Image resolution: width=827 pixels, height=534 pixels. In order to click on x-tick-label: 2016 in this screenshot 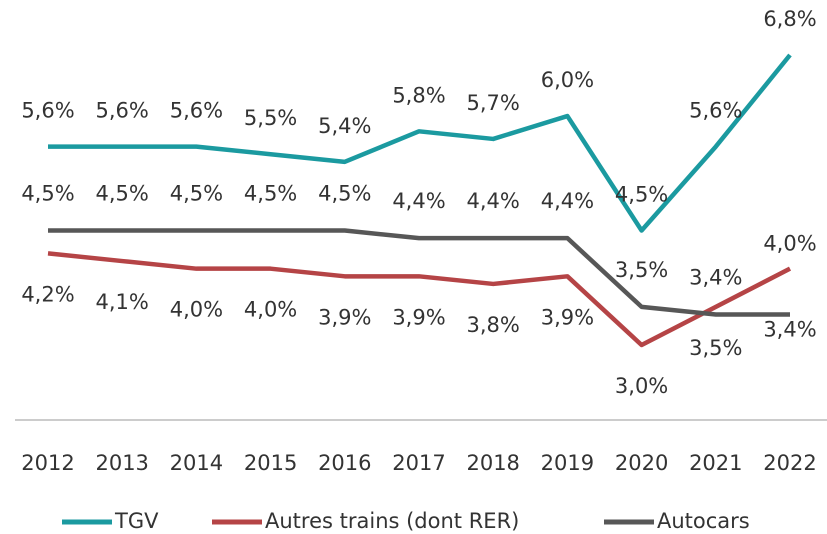, I will do `click(344, 463)`.